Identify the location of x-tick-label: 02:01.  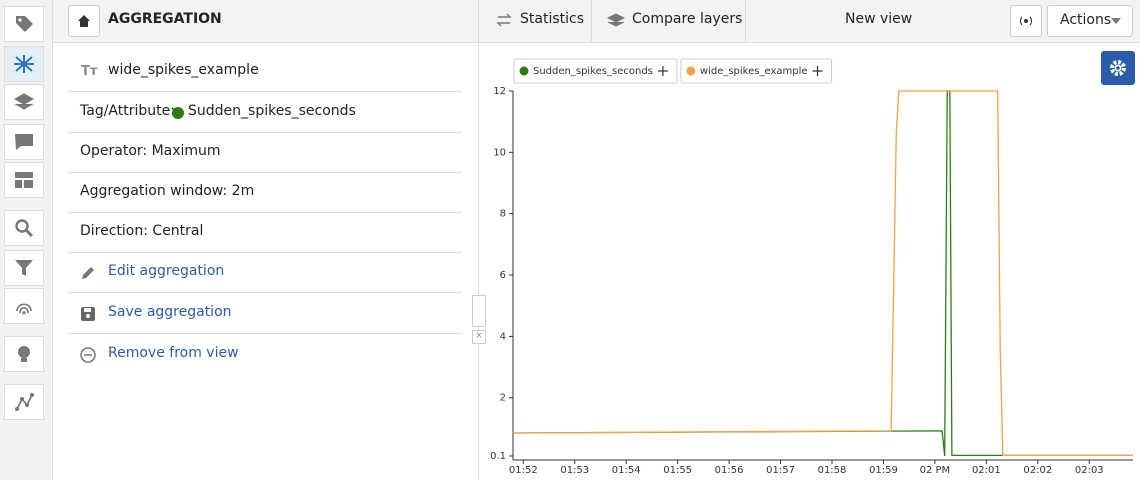
(986, 470).